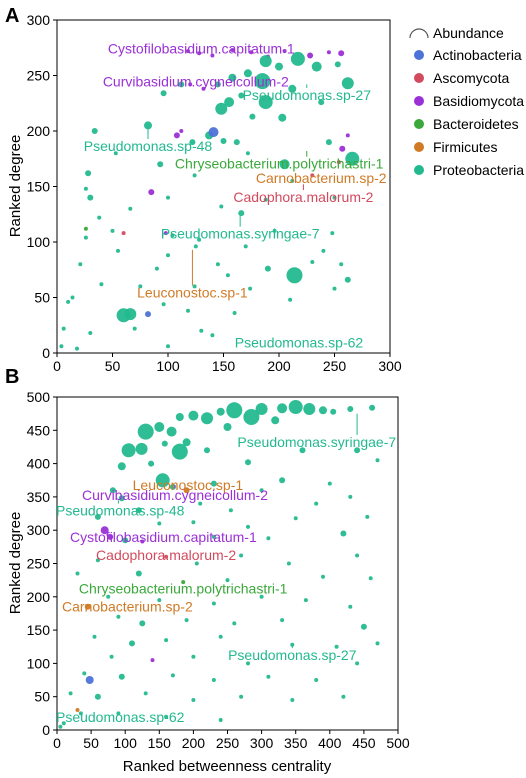 This screenshot has height=778, width=526. What do you see at coordinates (465, 147) in the screenshot?
I see `legend-label: Firmicutes` at bounding box center [465, 147].